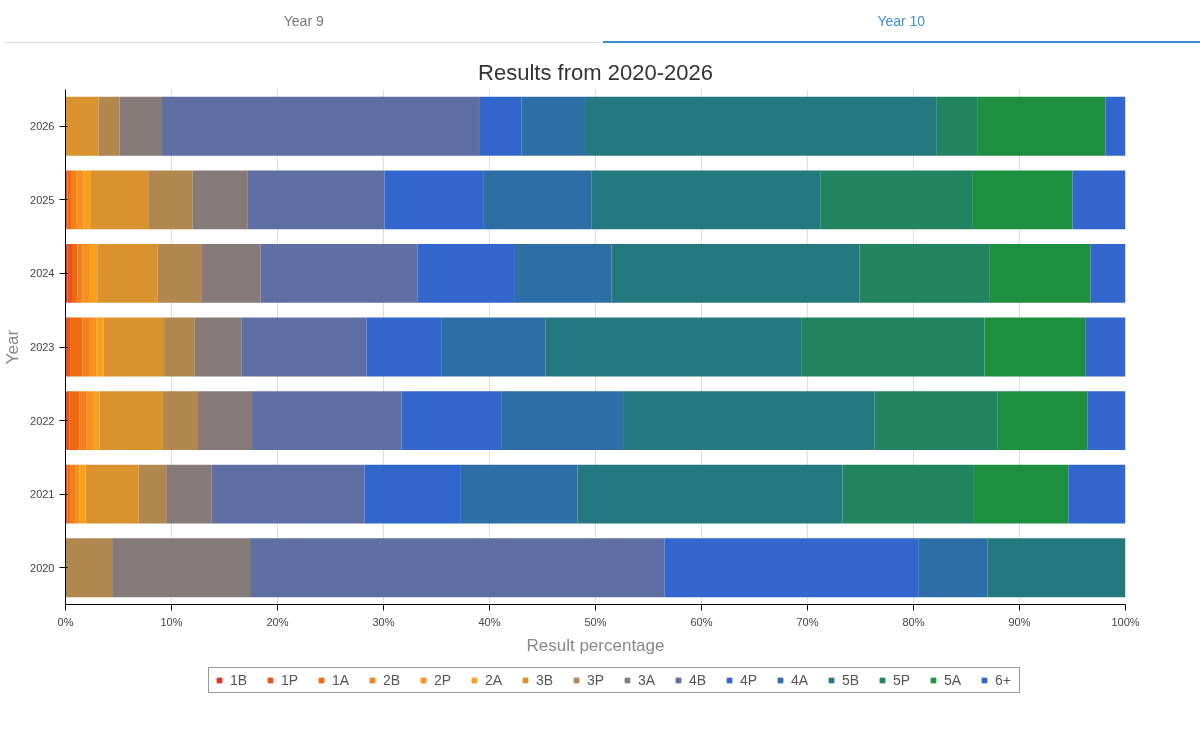 The width and height of the screenshot is (1203, 755). I want to click on legend-label: 3B, so click(545, 680).